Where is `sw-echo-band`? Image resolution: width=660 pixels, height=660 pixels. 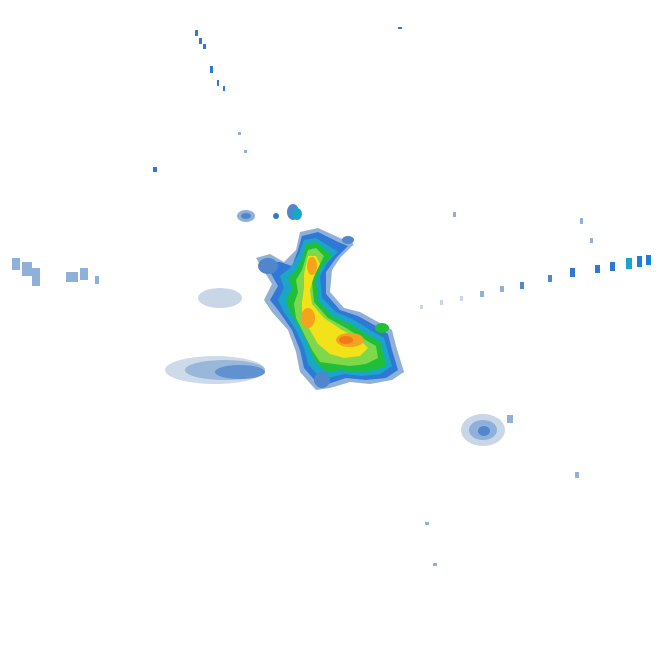 sw-echo-band is located at coordinates (215, 370).